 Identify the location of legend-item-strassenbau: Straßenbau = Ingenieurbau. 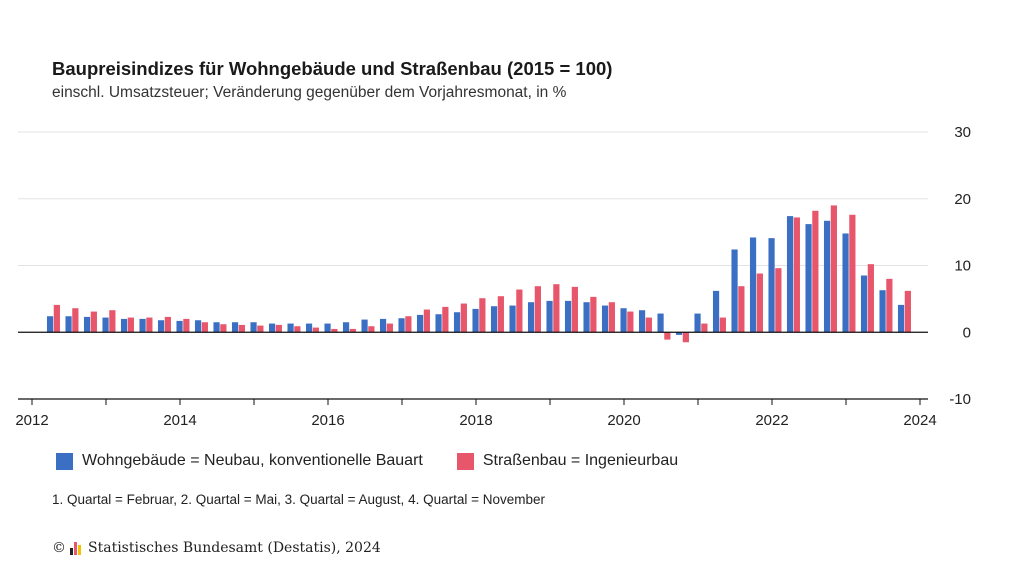
(567, 461).